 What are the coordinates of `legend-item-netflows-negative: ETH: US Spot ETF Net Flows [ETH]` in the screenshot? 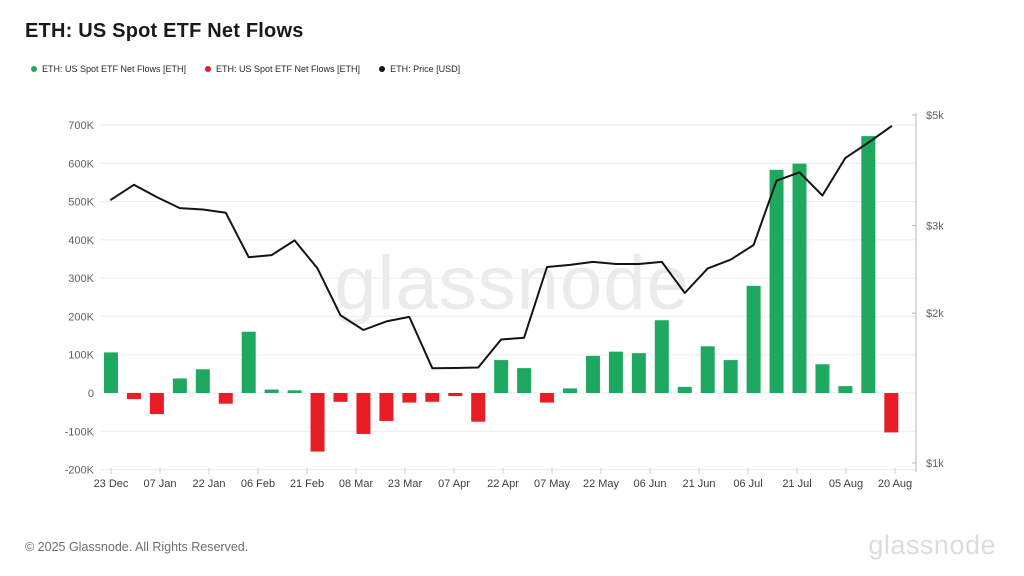 It's located at (282, 69).